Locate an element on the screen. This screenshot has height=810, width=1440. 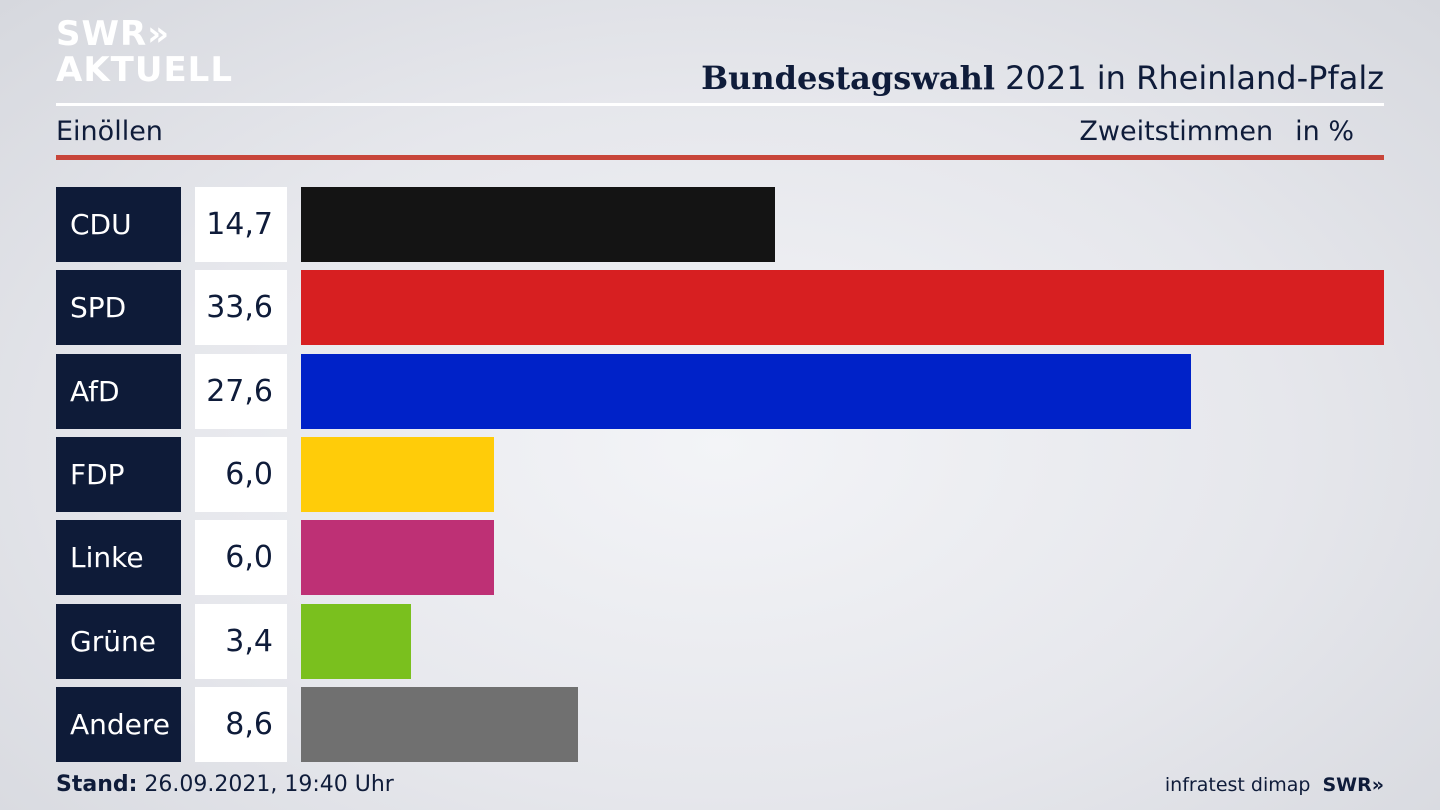
source-label: infratest dimap is located at coordinates (1237, 785).